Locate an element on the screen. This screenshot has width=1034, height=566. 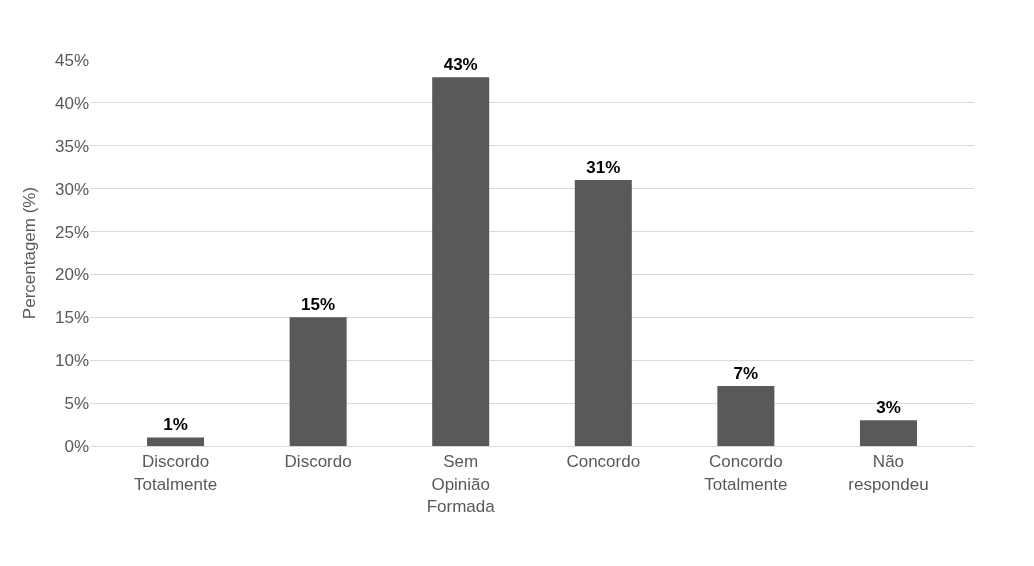
data-label: 15% is located at coordinates (318, 305).